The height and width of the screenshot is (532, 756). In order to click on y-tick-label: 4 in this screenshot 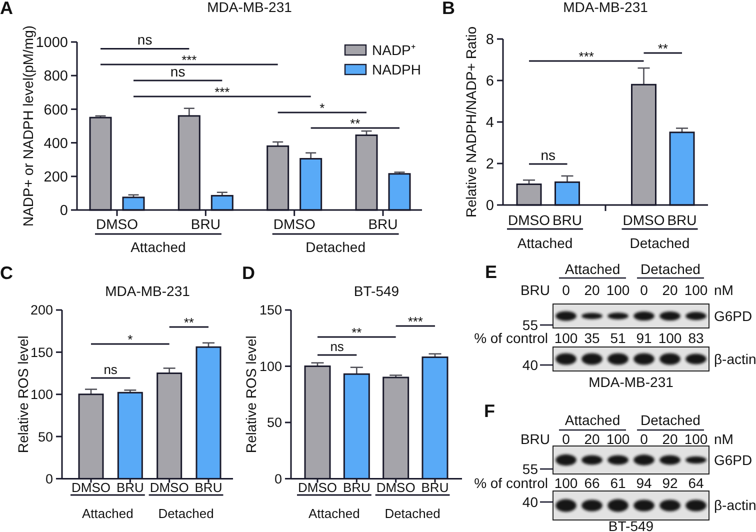, I will do `click(490, 123)`.